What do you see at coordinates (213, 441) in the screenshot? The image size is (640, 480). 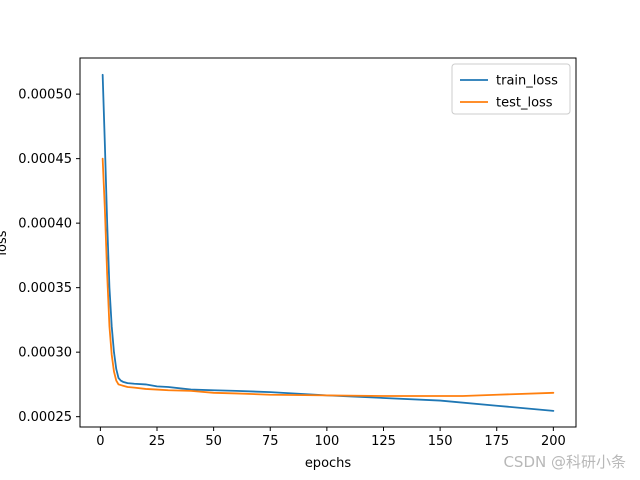 I see `x-tick-label: 50` at bounding box center [213, 441].